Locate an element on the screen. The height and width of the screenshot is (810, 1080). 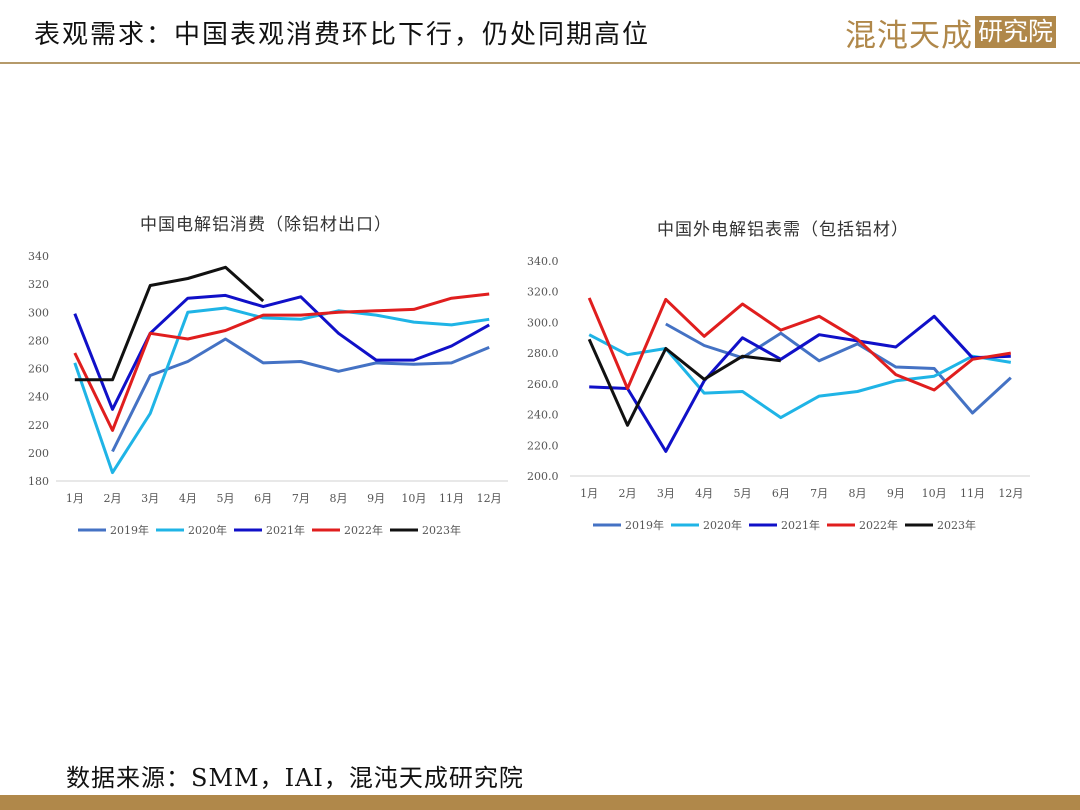
right-chart-y-tick-label: 280.0 is located at coordinates (543, 353).